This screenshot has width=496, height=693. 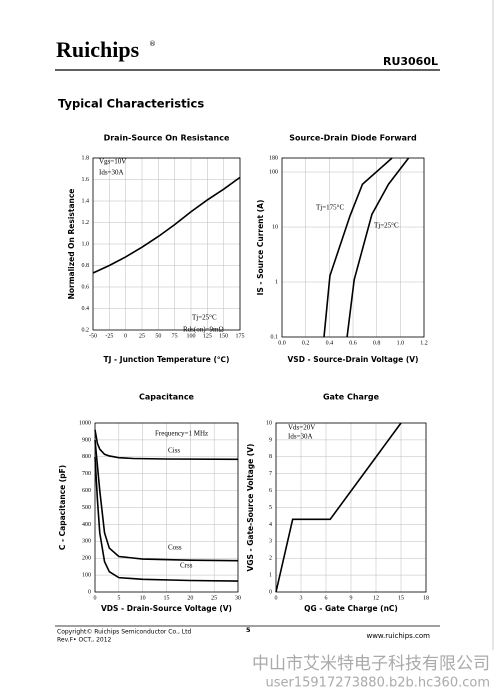 What do you see at coordinates (86, 287) in the screenshot?
I see `y-tick-label: 0.6` at bounding box center [86, 287].